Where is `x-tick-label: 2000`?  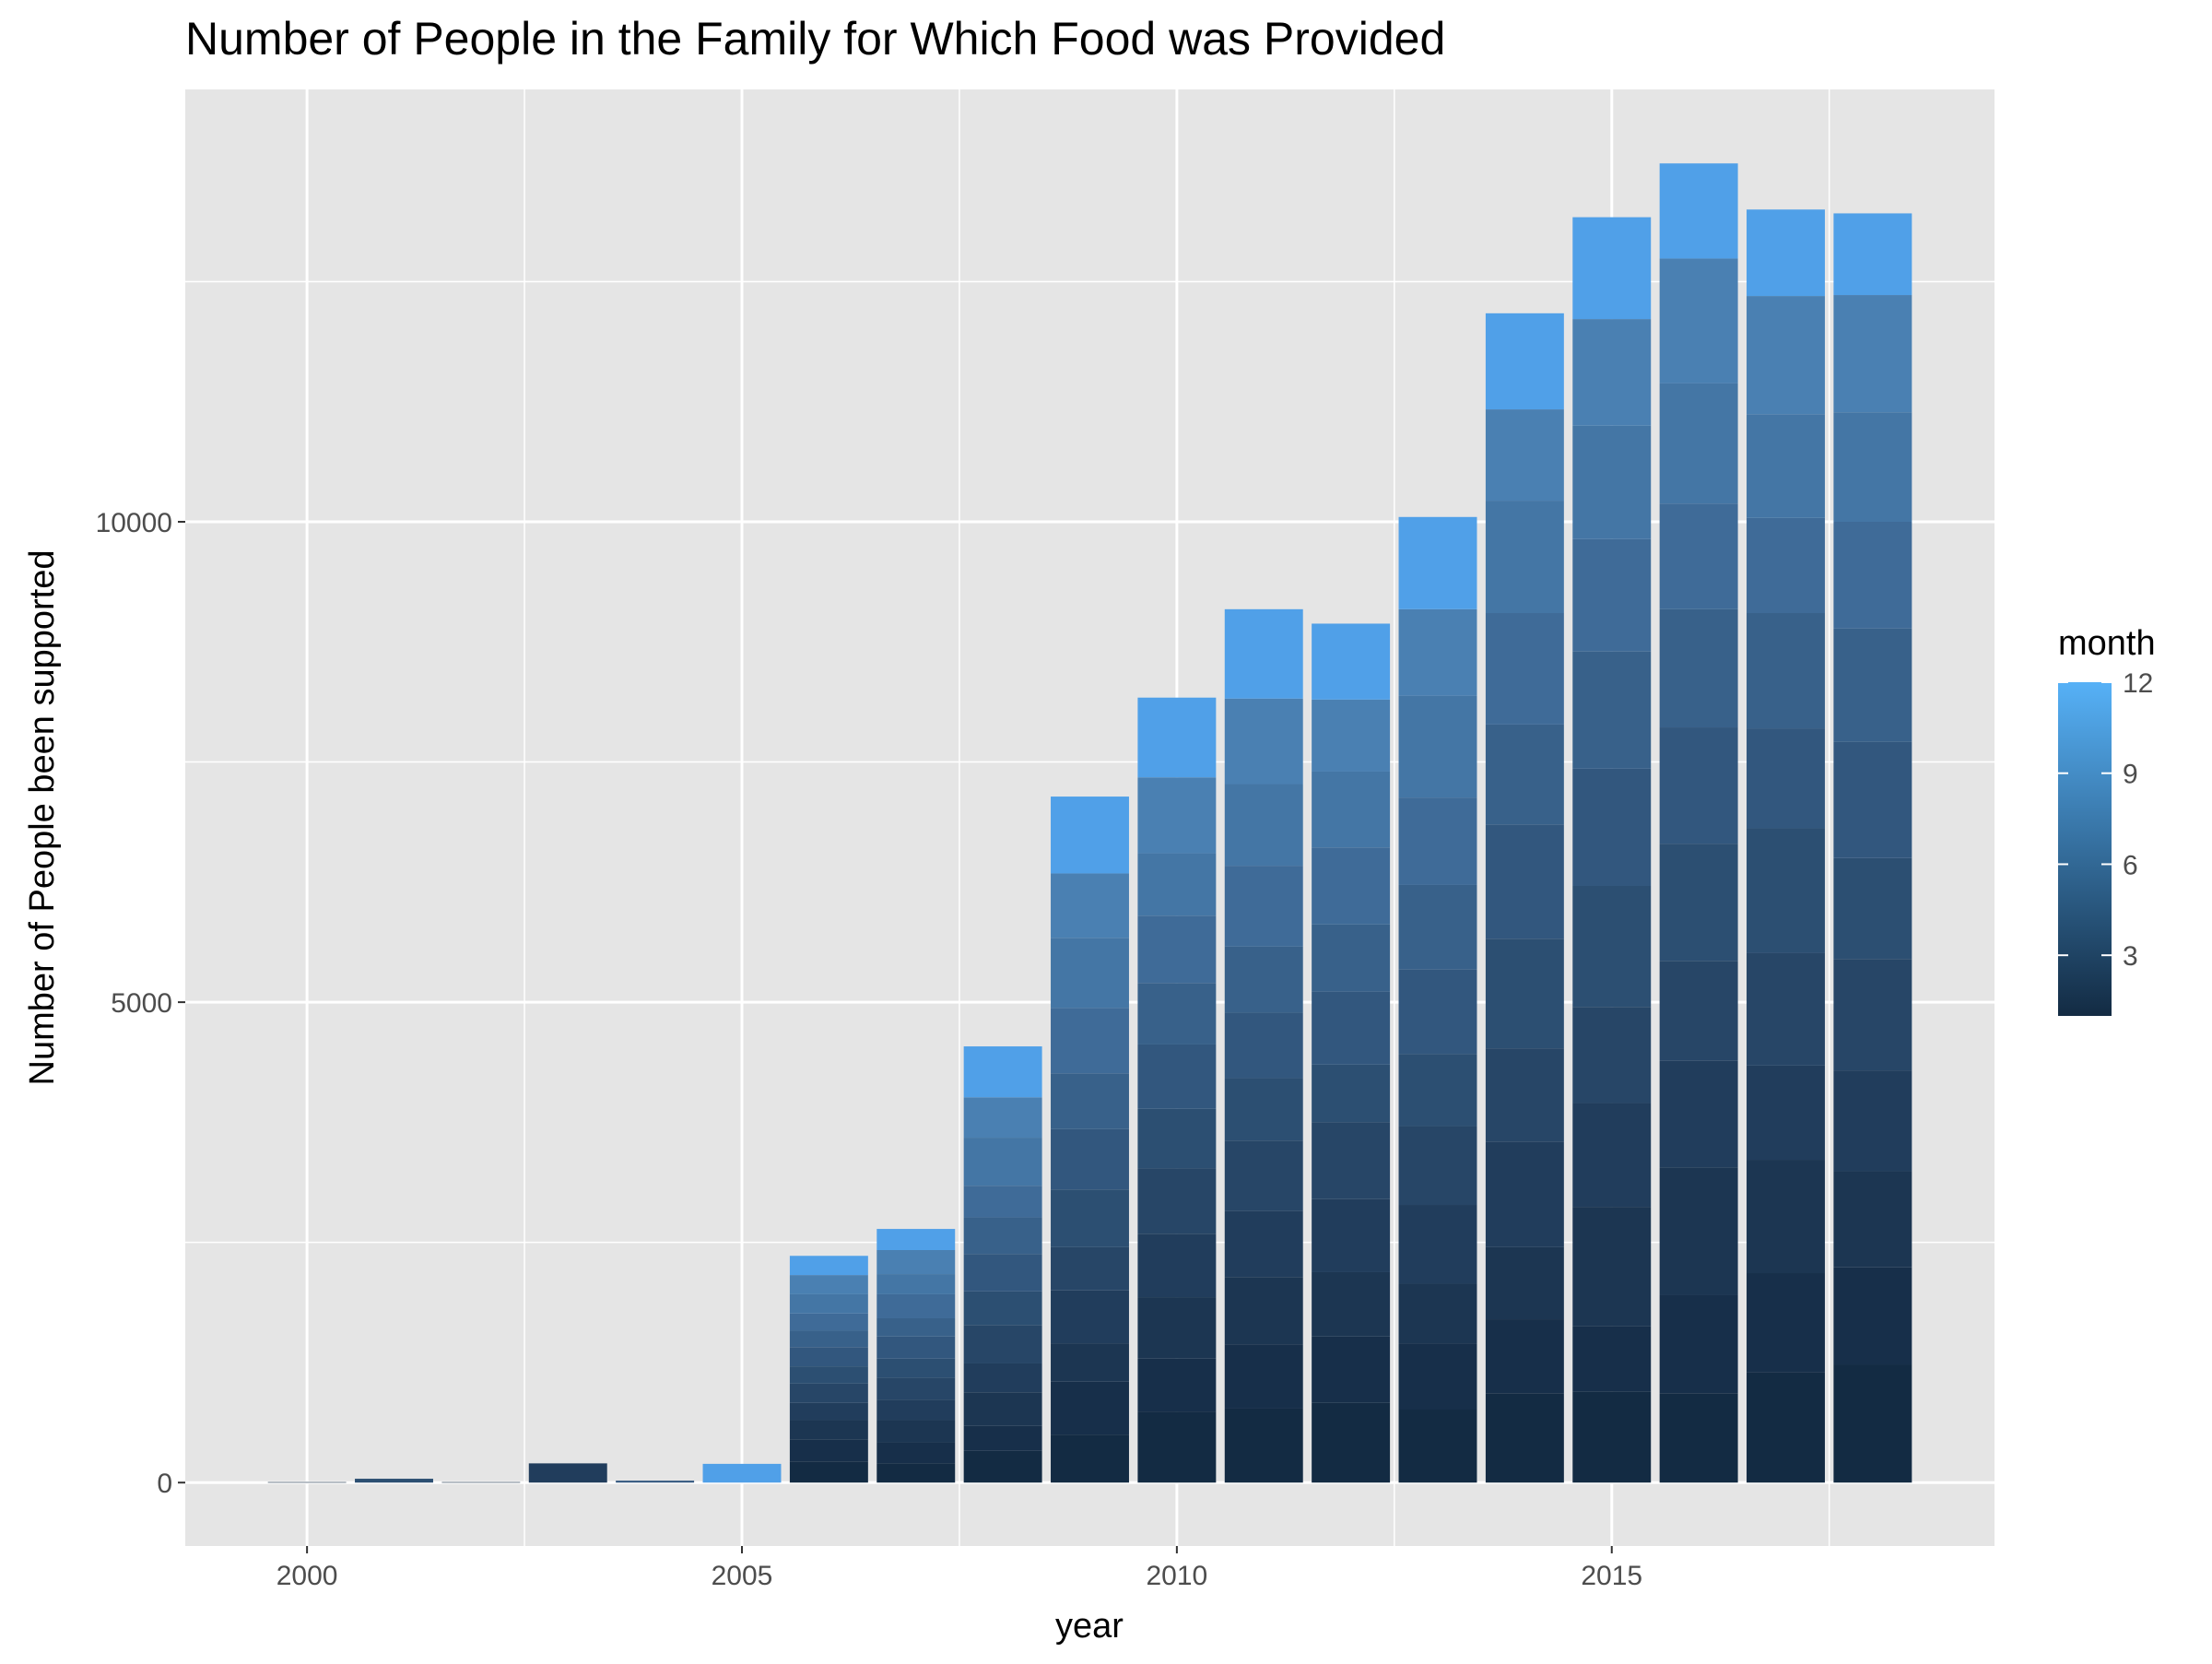
x-tick-label: 2000 is located at coordinates (307, 1576).